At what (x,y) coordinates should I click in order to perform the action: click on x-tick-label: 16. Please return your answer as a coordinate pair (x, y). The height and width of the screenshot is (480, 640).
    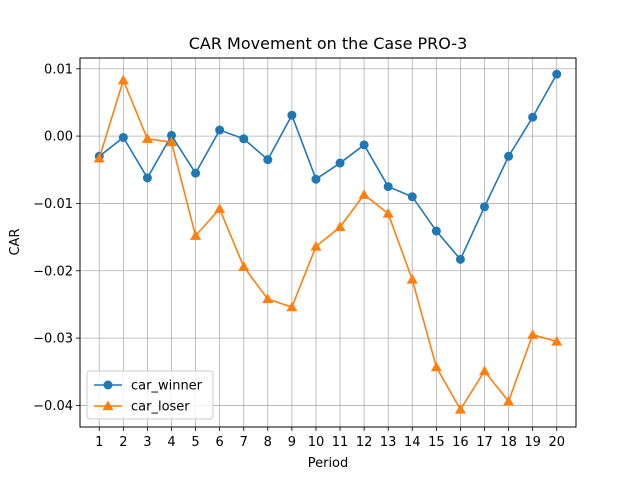
    Looking at the image, I should click on (460, 442).